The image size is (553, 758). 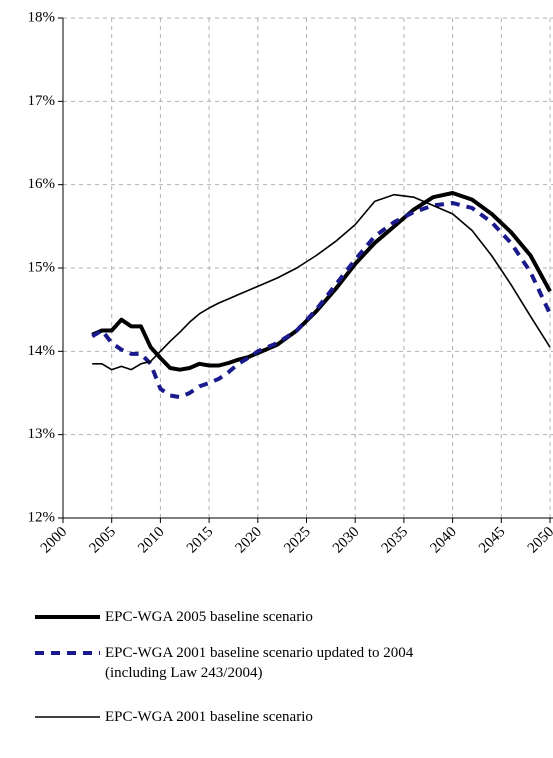 I want to click on x-tick-label: 2050, so click(x=539, y=540).